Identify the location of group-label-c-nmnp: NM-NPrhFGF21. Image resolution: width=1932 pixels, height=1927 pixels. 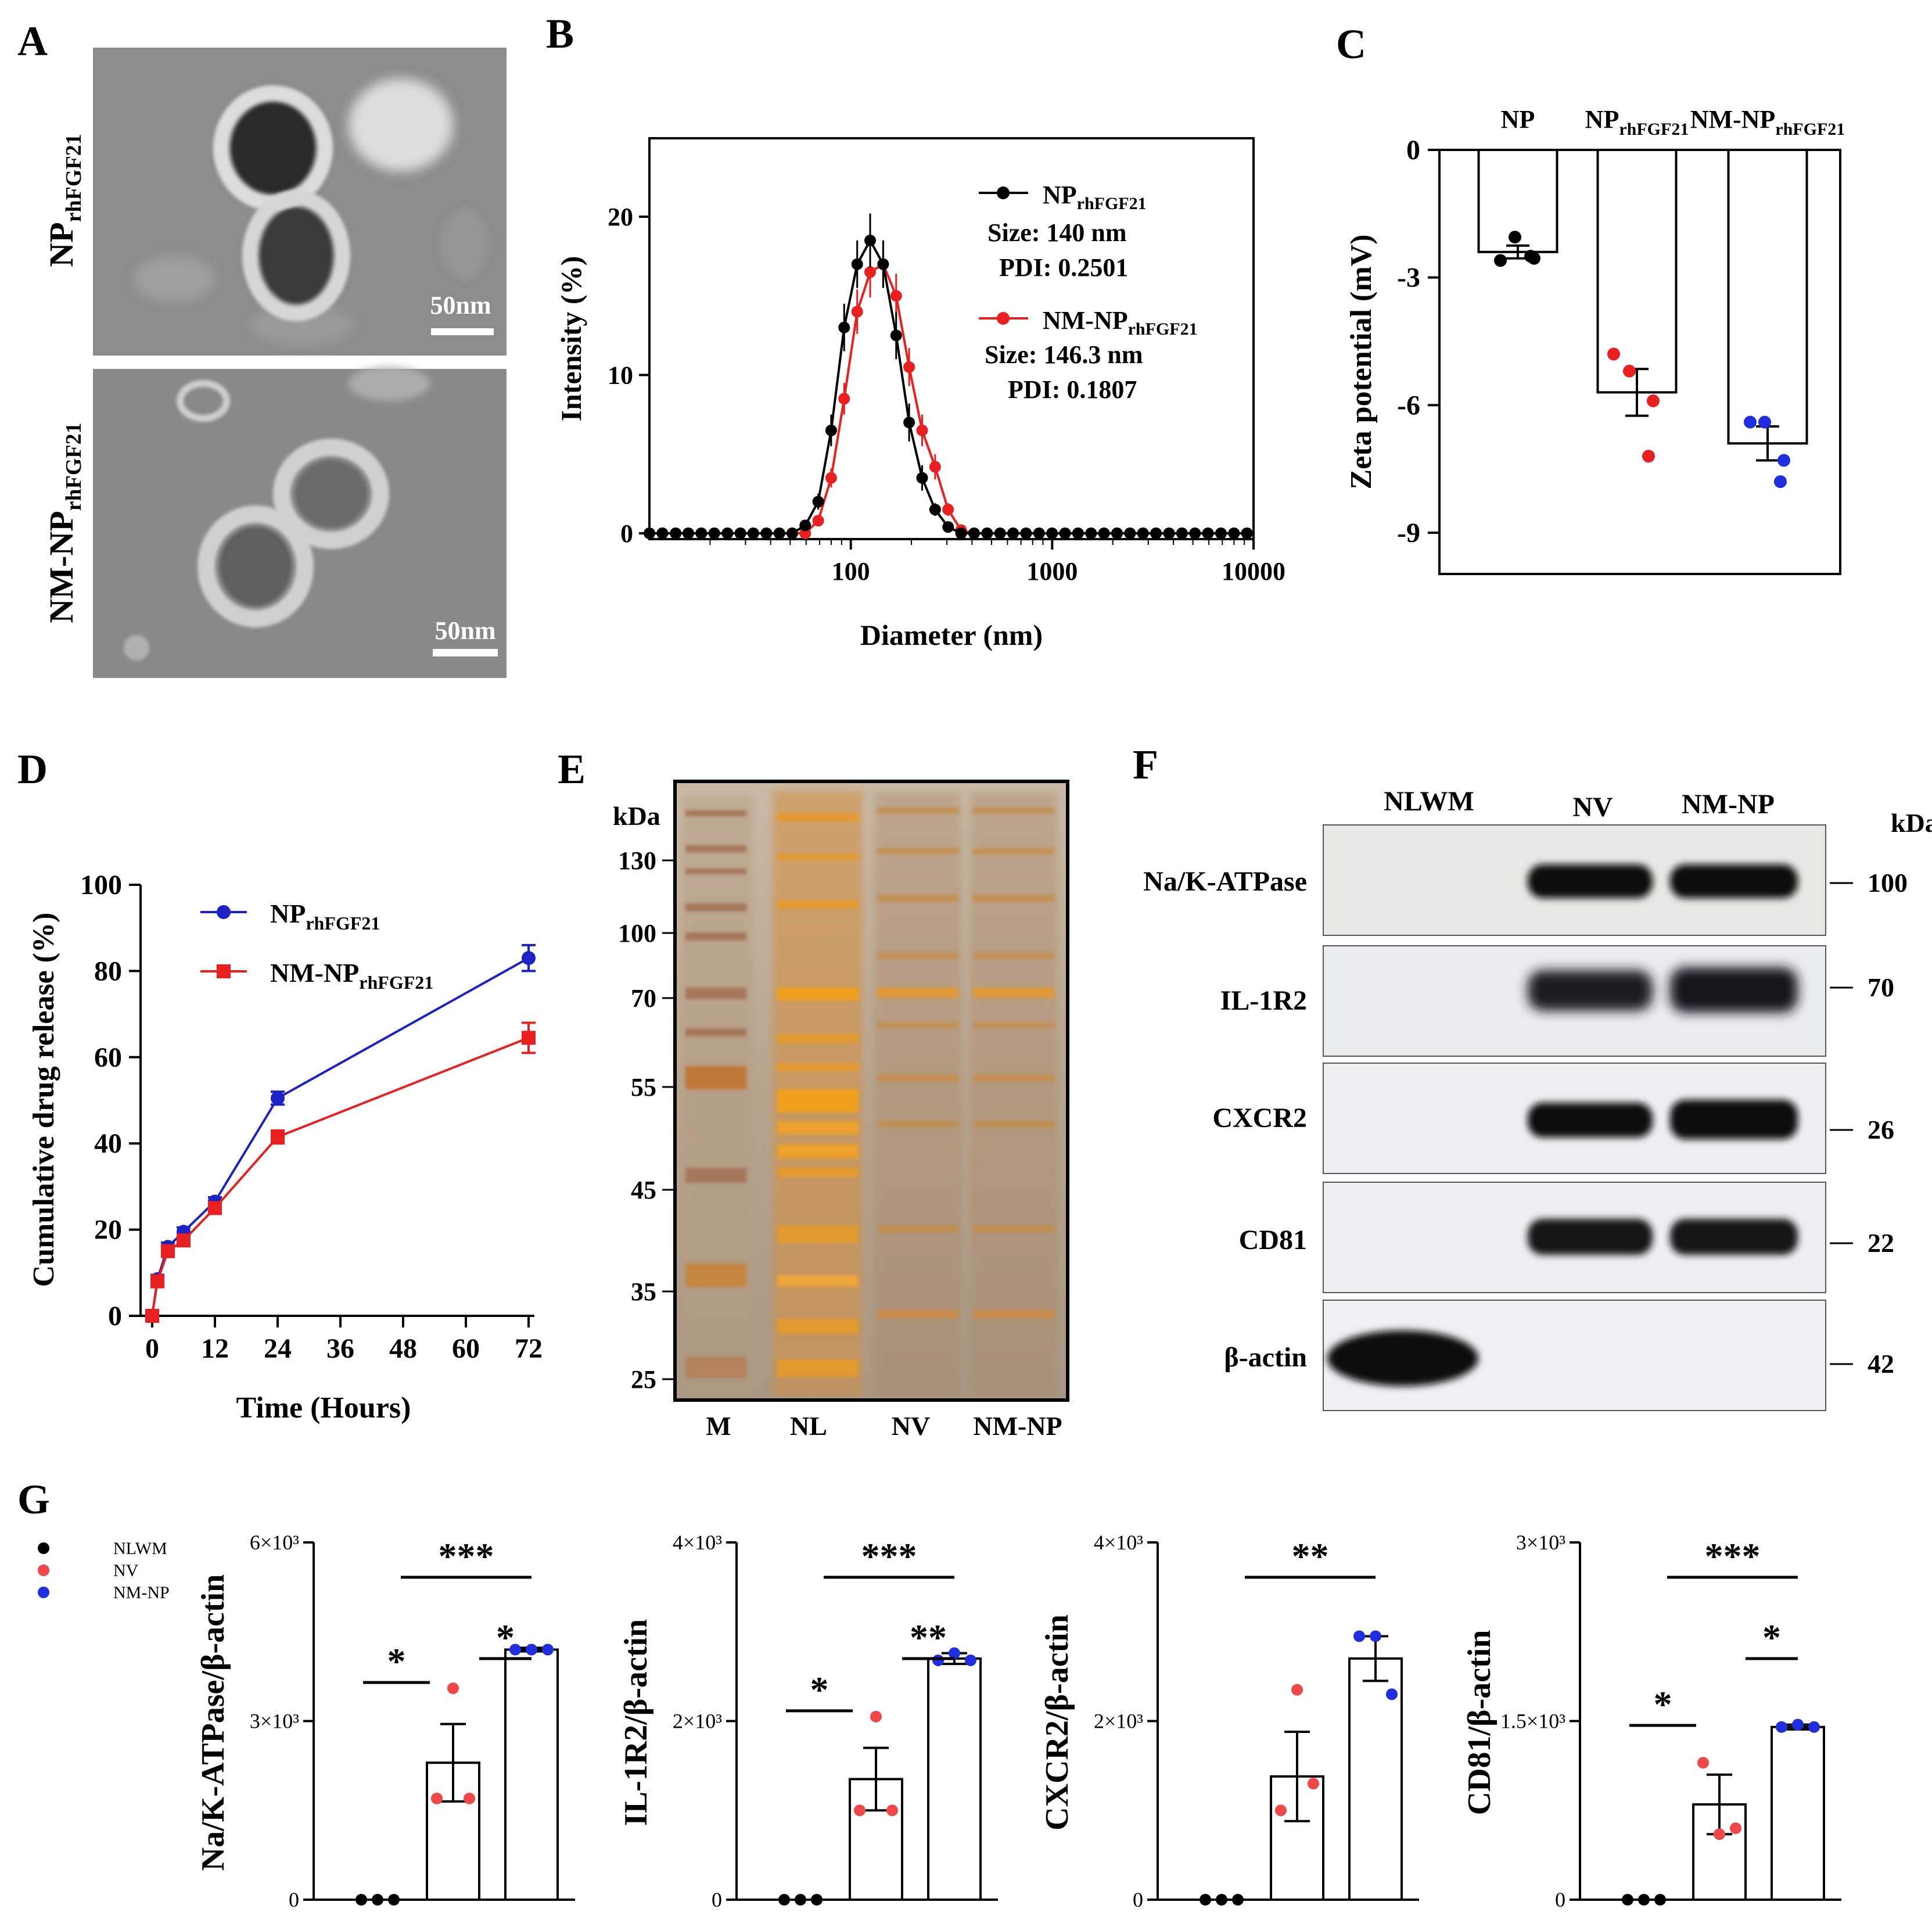
(1767, 122).